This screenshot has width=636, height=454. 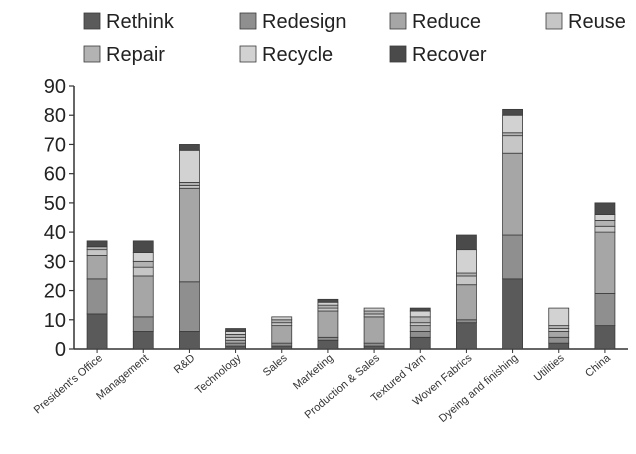 I want to click on legend-label-redesign: Redesign, so click(x=304, y=22).